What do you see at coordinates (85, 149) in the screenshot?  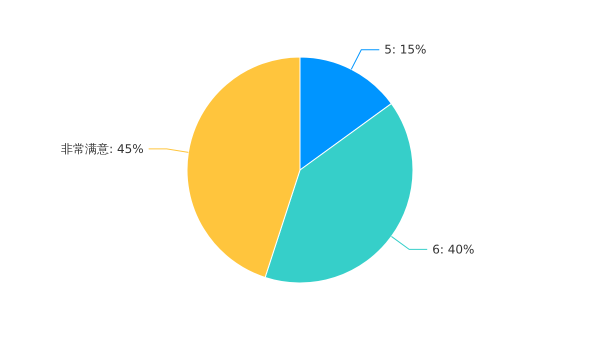 I see `slice-label: 非常满意` at bounding box center [85, 149].